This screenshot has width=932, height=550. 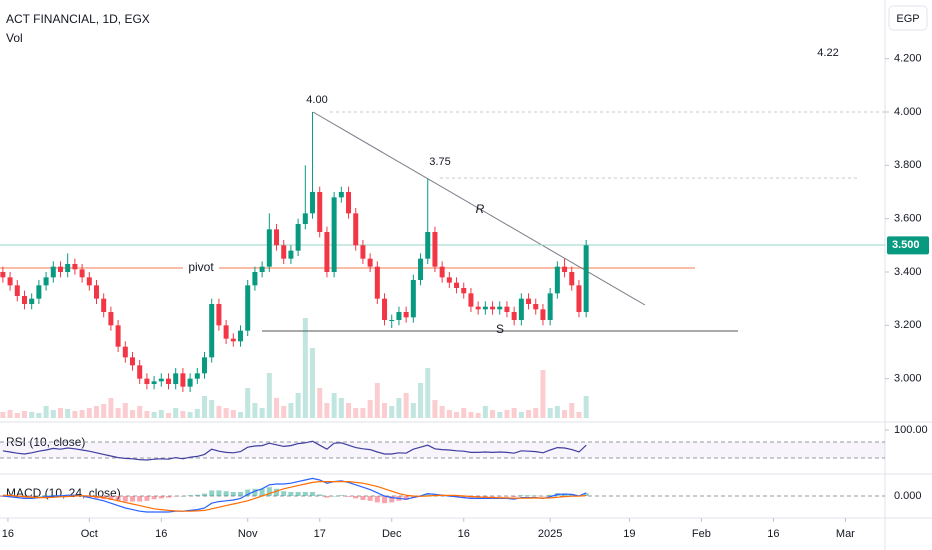 What do you see at coordinates (294, 450) in the screenshot?
I see `rsi-line` at bounding box center [294, 450].